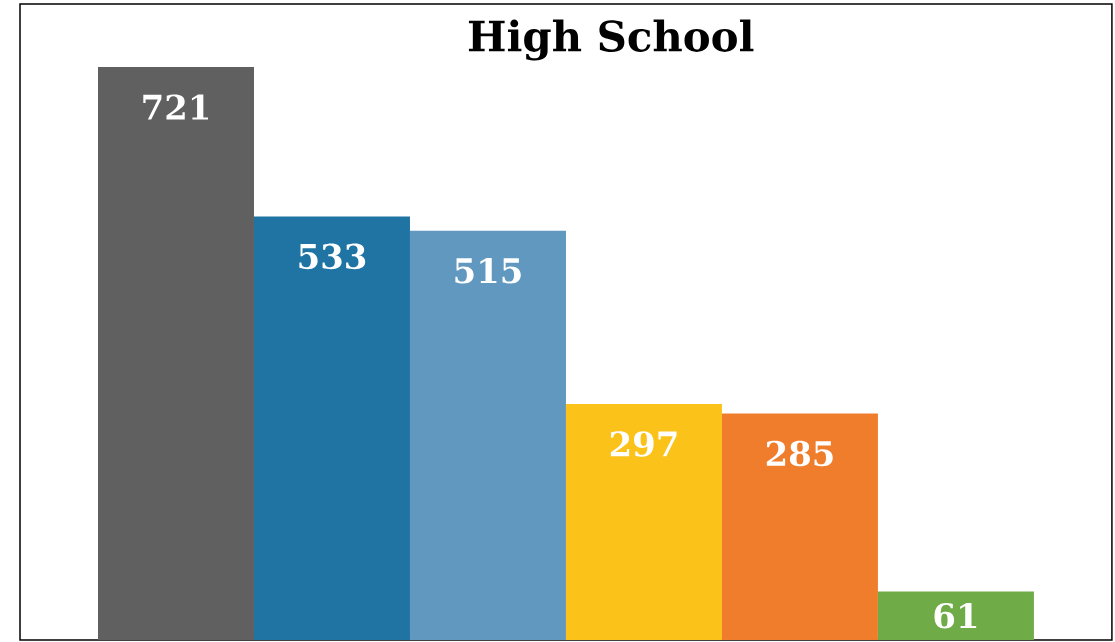 The width and height of the screenshot is (1115, 642). Describe the element at coordinates (332, 256) in the screenshot. I see `data-label: 533` at that location.